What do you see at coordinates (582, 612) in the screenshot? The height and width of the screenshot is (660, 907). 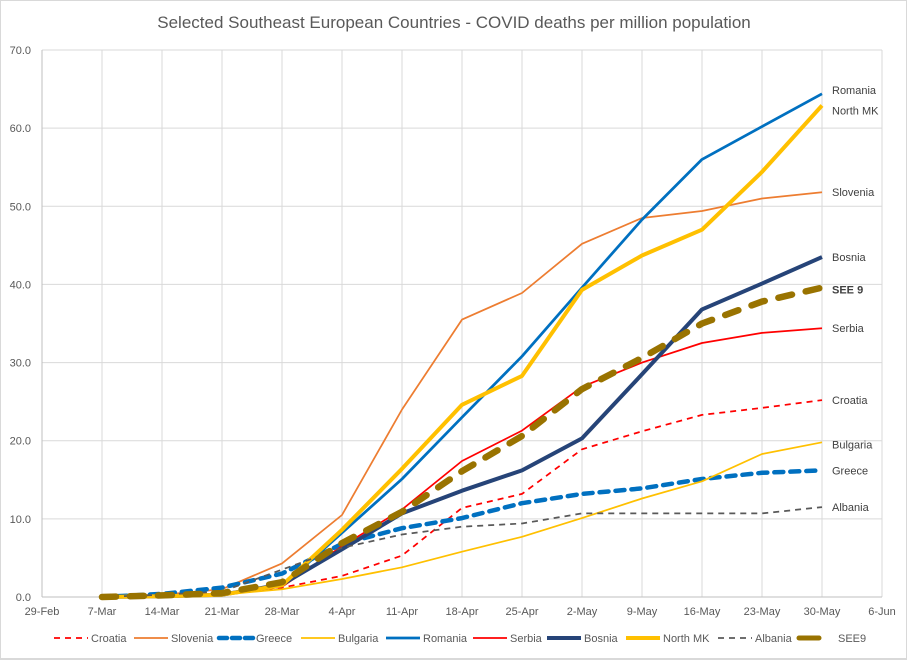 I see `x-tick-label: 2-May` at bounding box center [582, 612].